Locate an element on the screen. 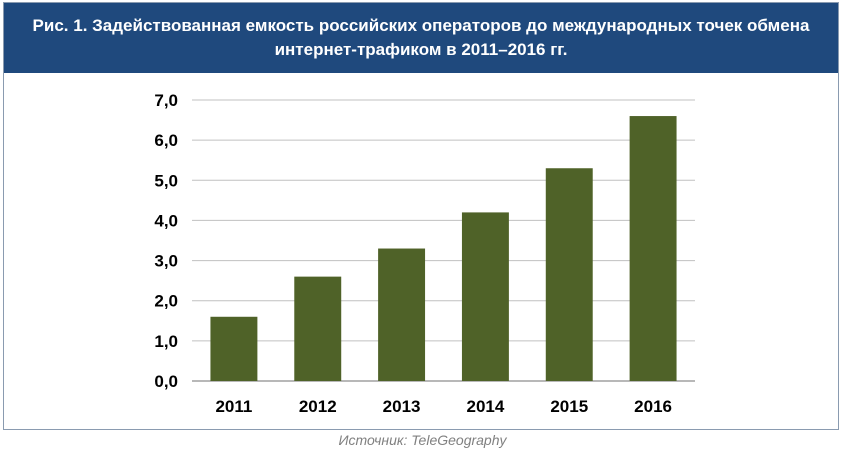  x-tick-label: 2016 is located at coordinates (653, 406).